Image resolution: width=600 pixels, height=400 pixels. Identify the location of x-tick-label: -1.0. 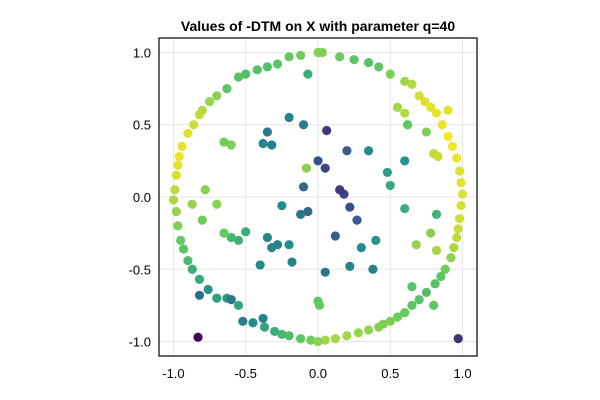
(173, 373).